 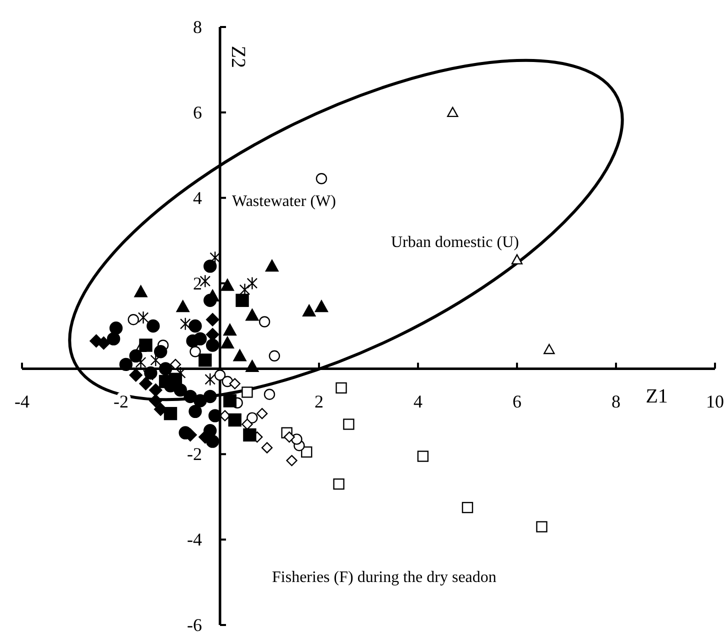 I want to click on x-tick-label: 2, so click(x=319, y=402).